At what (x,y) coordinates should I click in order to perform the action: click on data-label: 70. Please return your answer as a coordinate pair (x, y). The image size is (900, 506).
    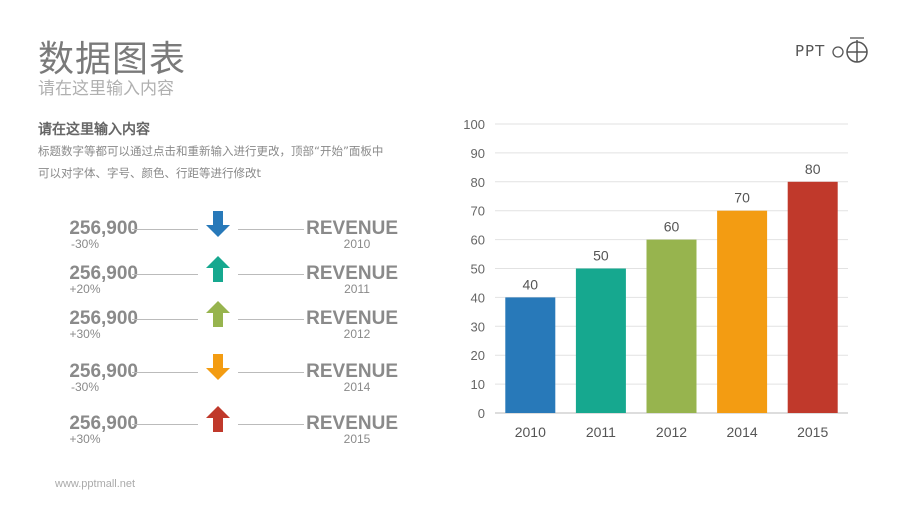
    Looking at the image, I should click on (742, 198).